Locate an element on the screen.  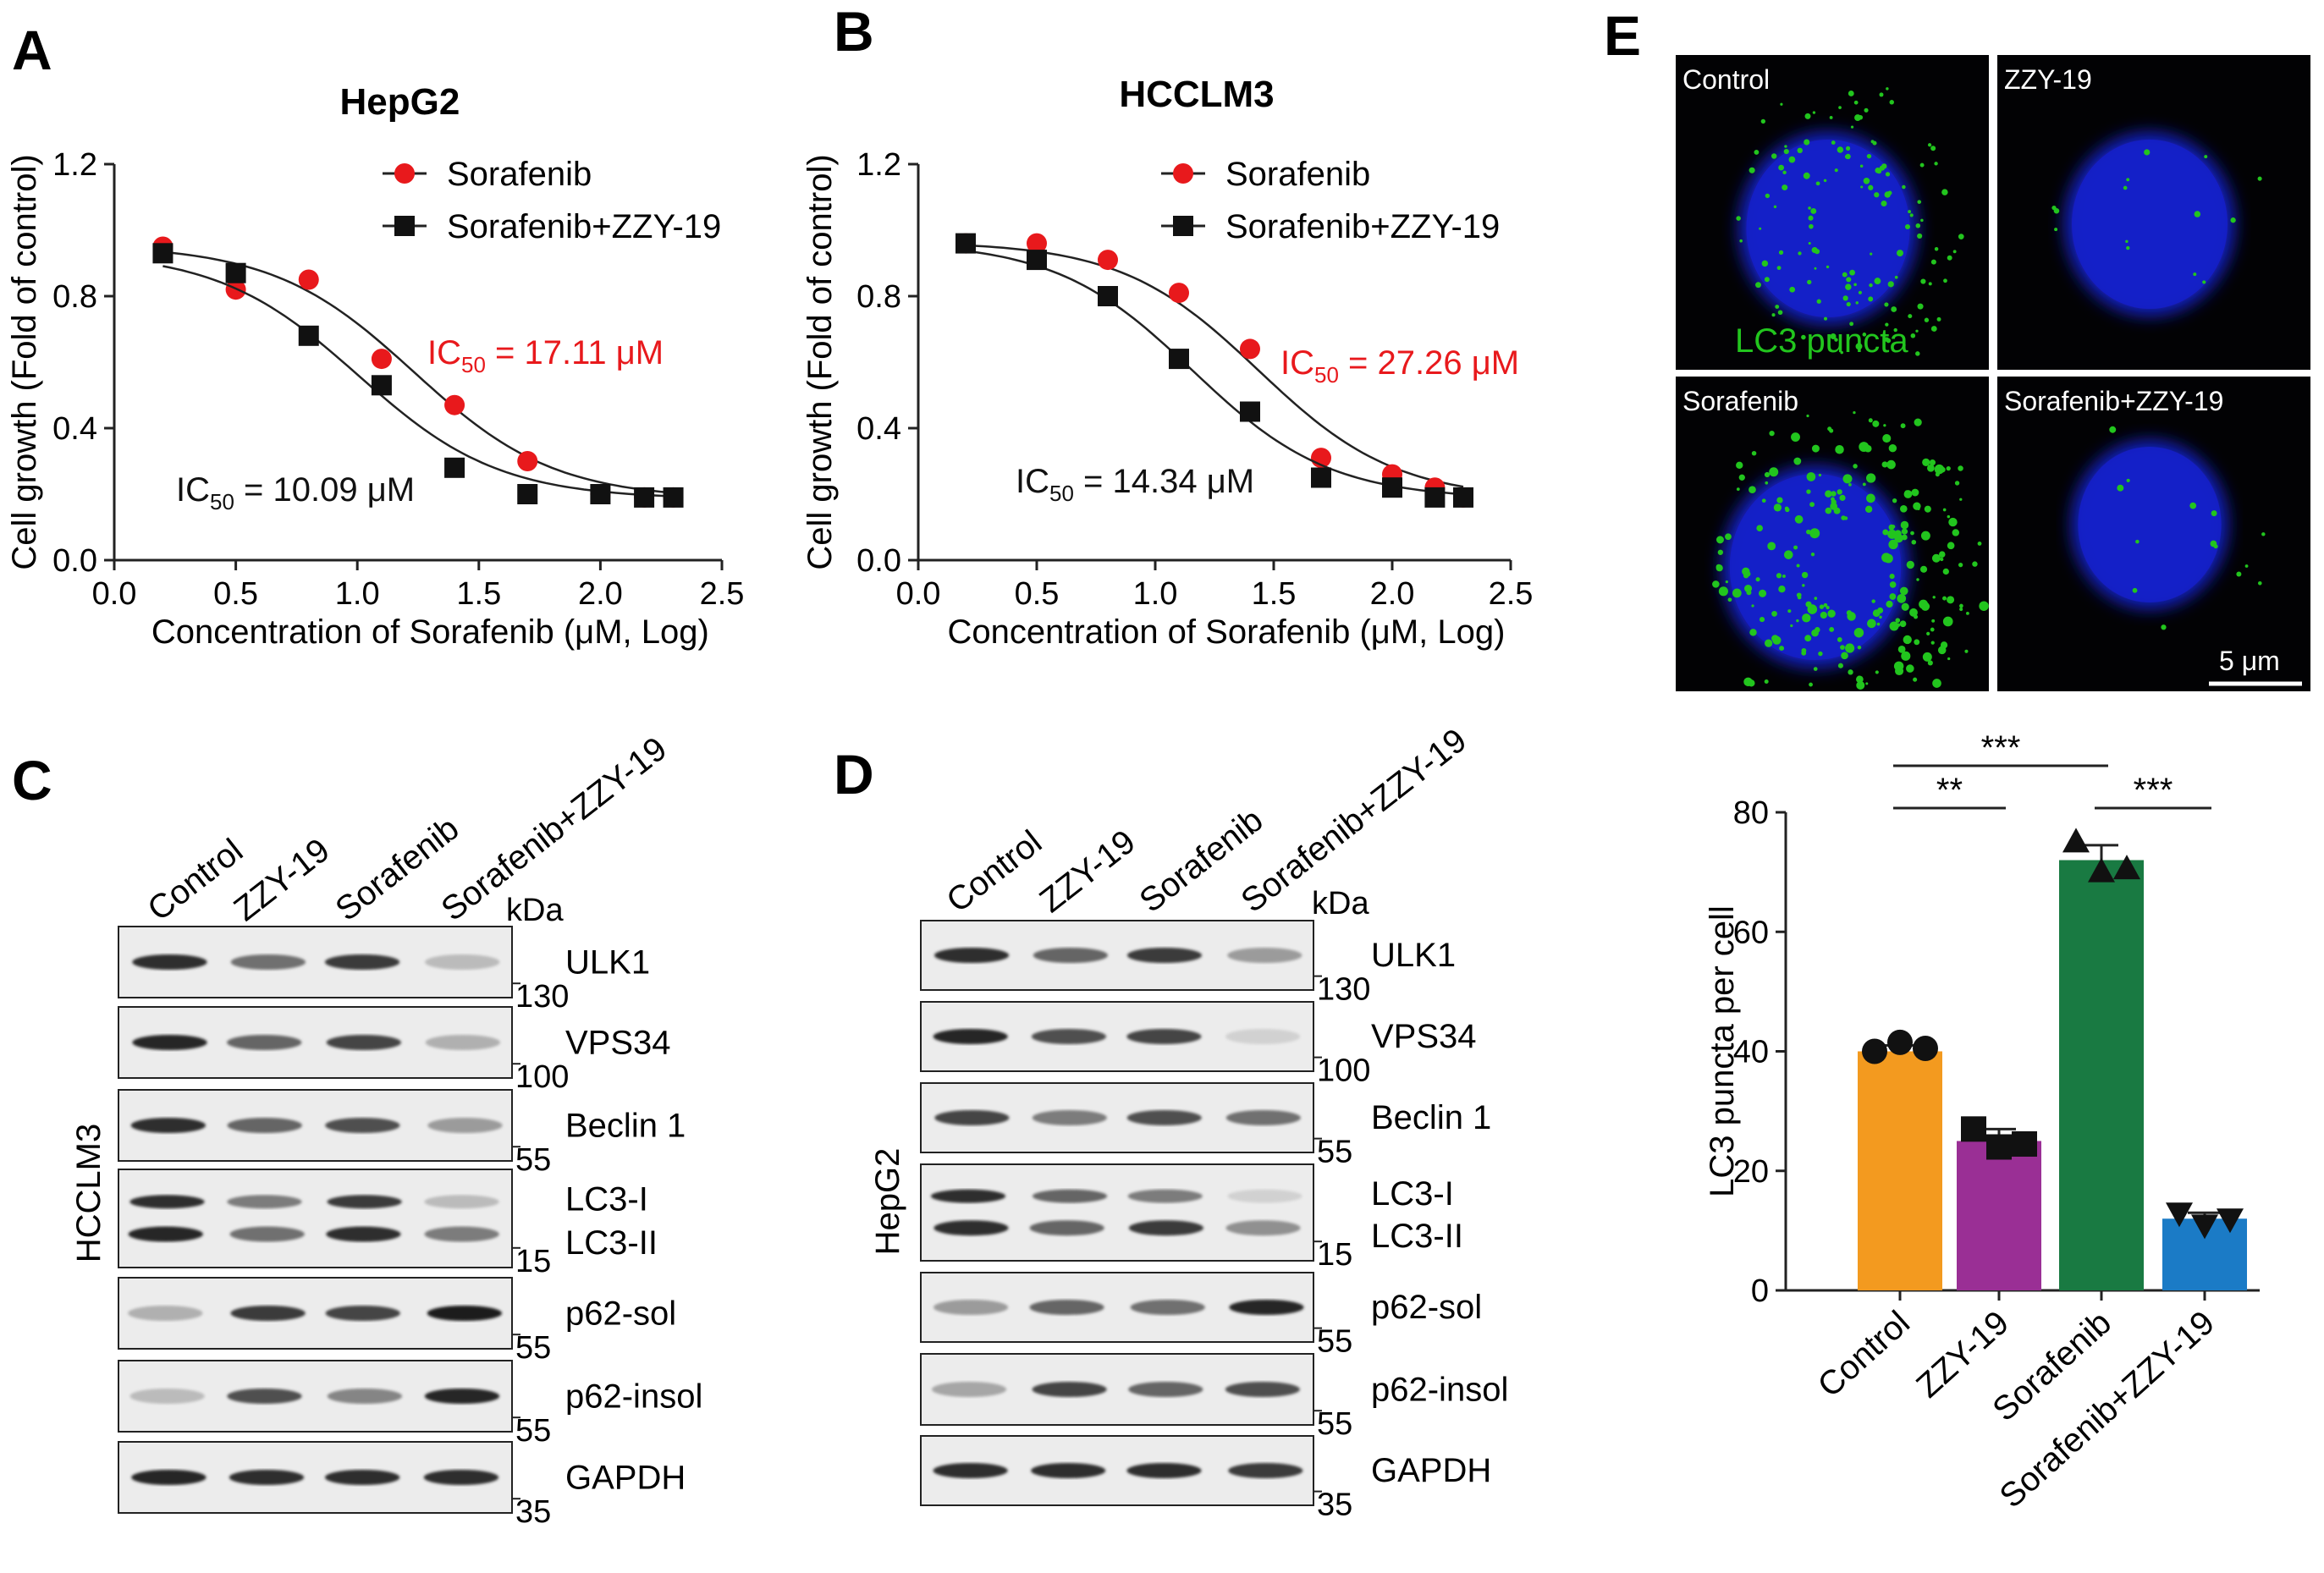
panel-label-e: E is located at coordinates (1622, 35).